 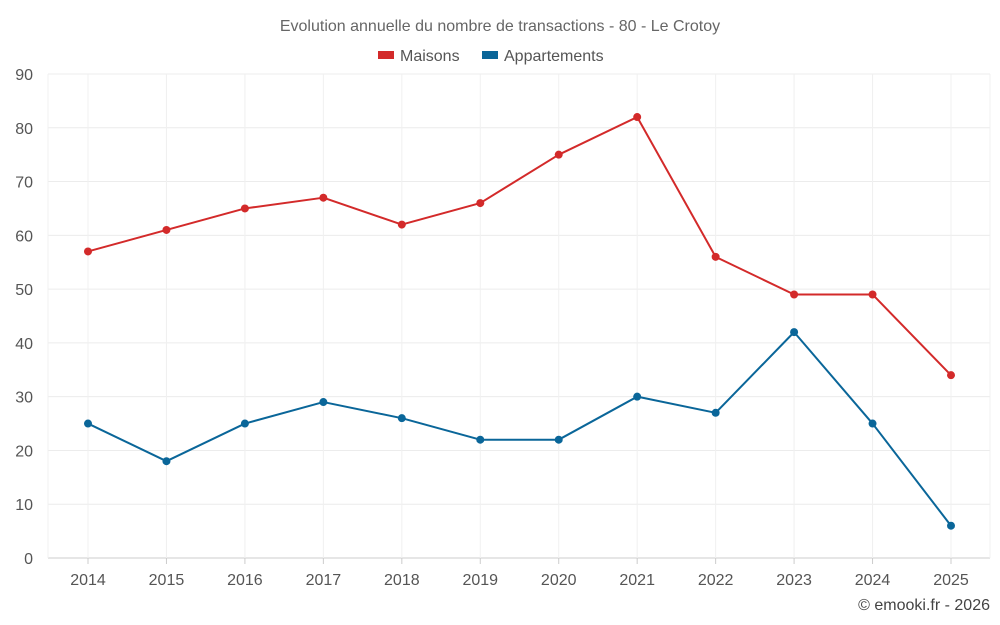 What do you see at coordinates (24, 290) in the screenshot?
I see `y-tick-label: 50` at bounding box center [24, 290].